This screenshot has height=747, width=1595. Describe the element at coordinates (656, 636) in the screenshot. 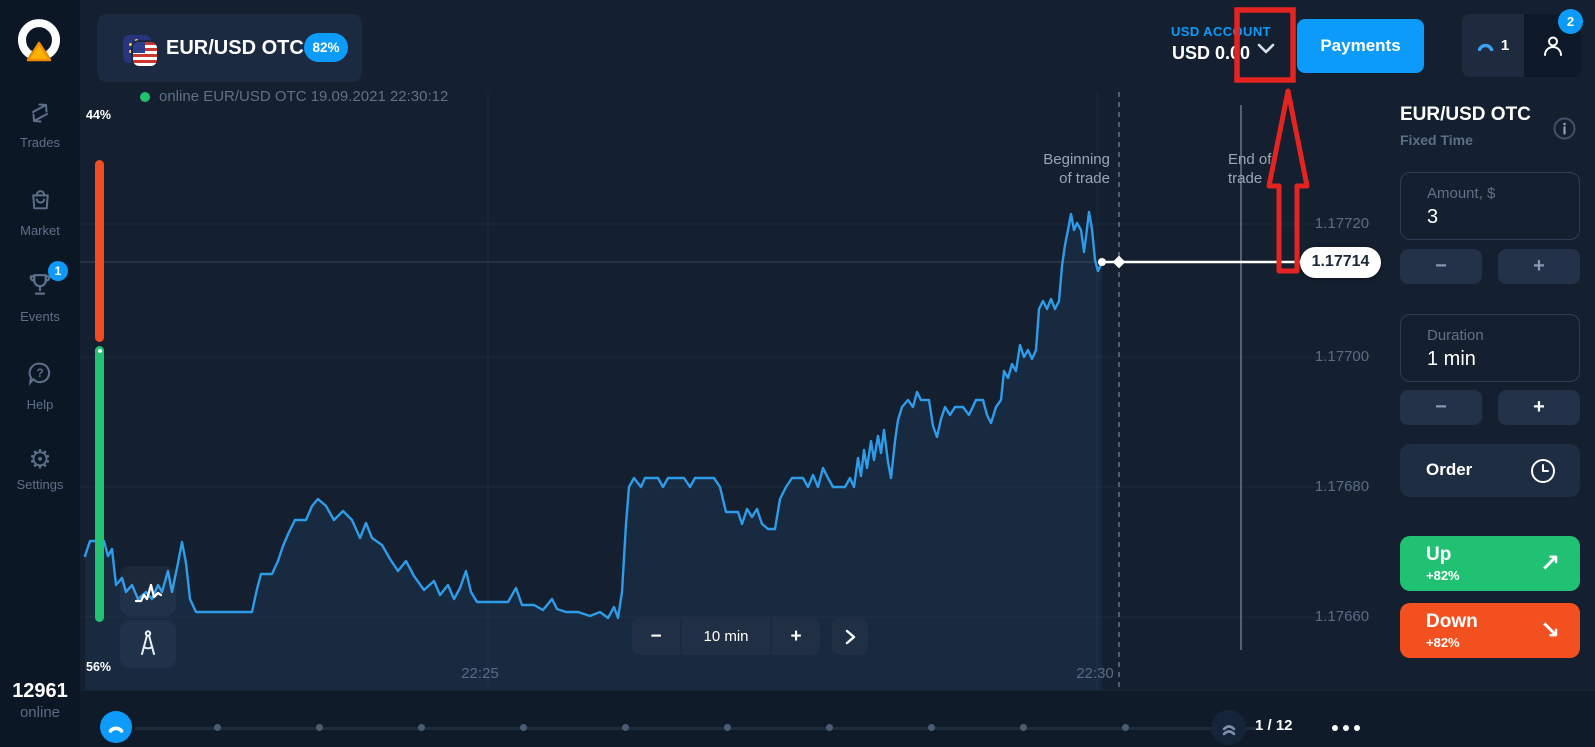

I see `timeframe-zoom-out-button: −` at that location.